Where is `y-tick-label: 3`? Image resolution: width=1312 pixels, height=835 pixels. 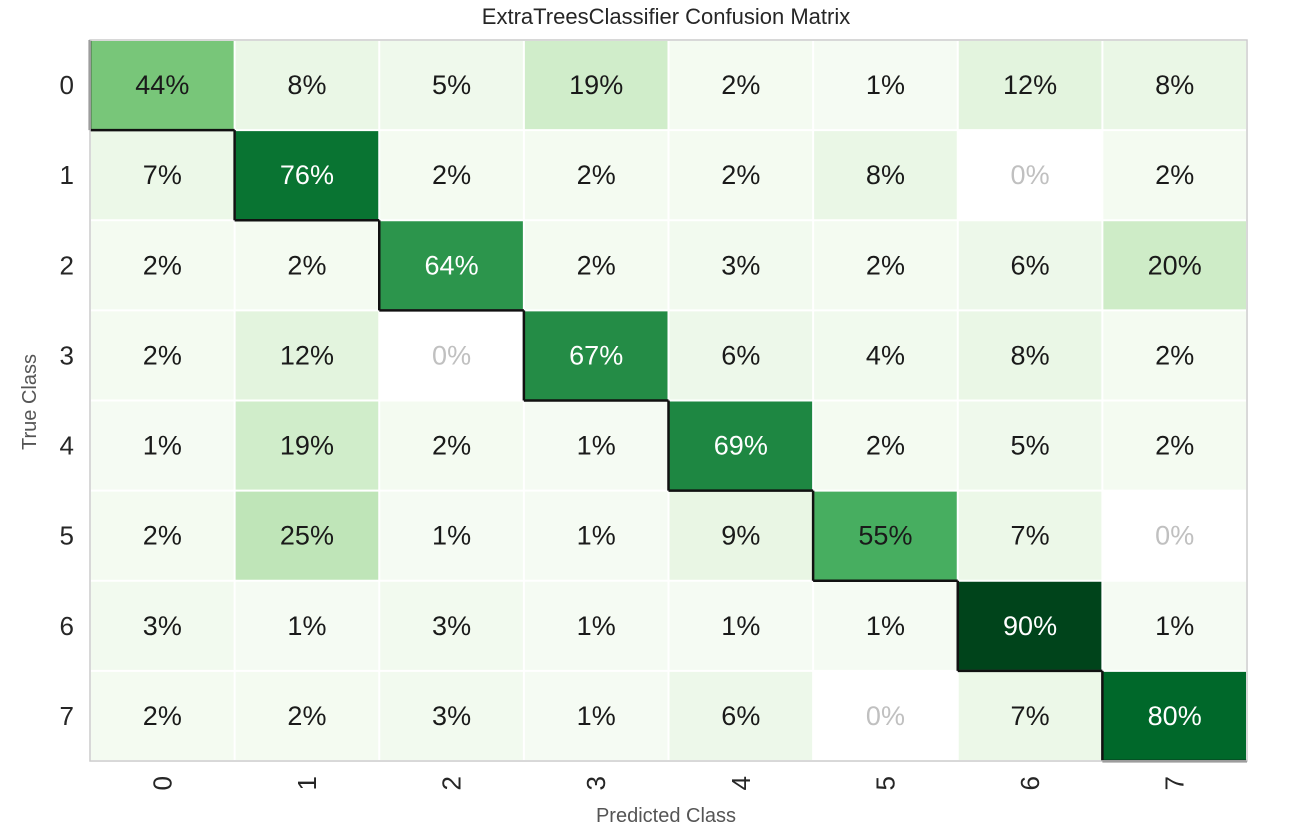 y-tick-label: 3 is located at coordinates (67, 355).